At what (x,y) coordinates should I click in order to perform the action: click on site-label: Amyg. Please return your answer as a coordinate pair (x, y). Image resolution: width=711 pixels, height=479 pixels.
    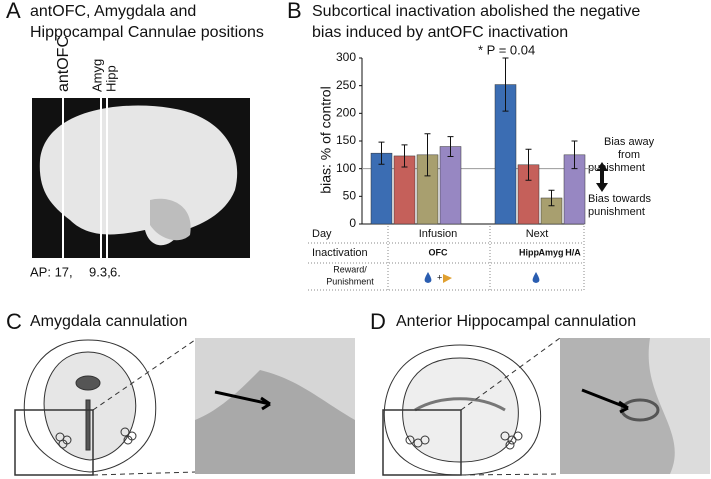
    Looking at the image, I should click on (96, 75).